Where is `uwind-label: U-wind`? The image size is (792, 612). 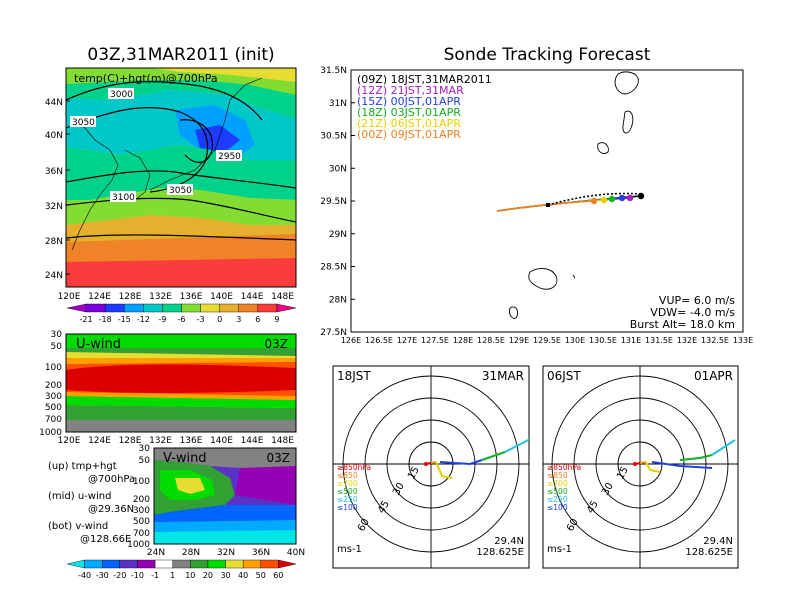 uwind-label: U-wind is located at coordinates (98, 344).